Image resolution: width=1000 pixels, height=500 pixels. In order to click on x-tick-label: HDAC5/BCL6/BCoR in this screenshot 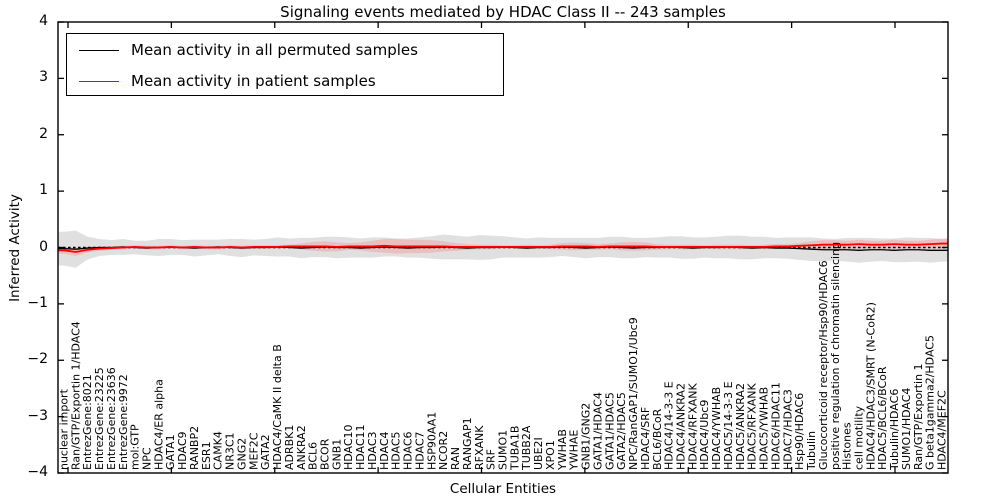, I will do `click(882, 418)`.